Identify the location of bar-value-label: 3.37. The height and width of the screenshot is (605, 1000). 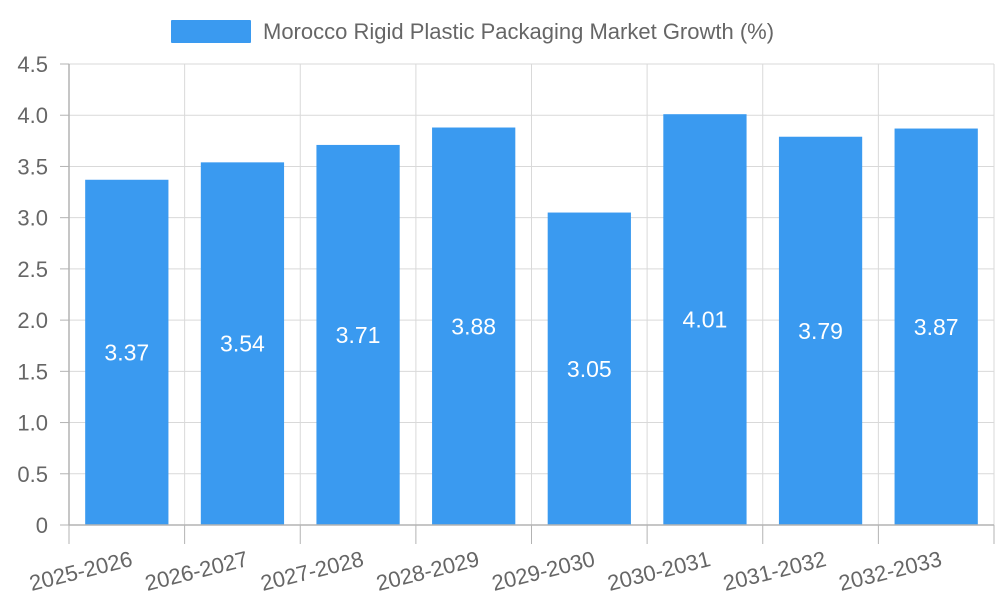
(126, 352).